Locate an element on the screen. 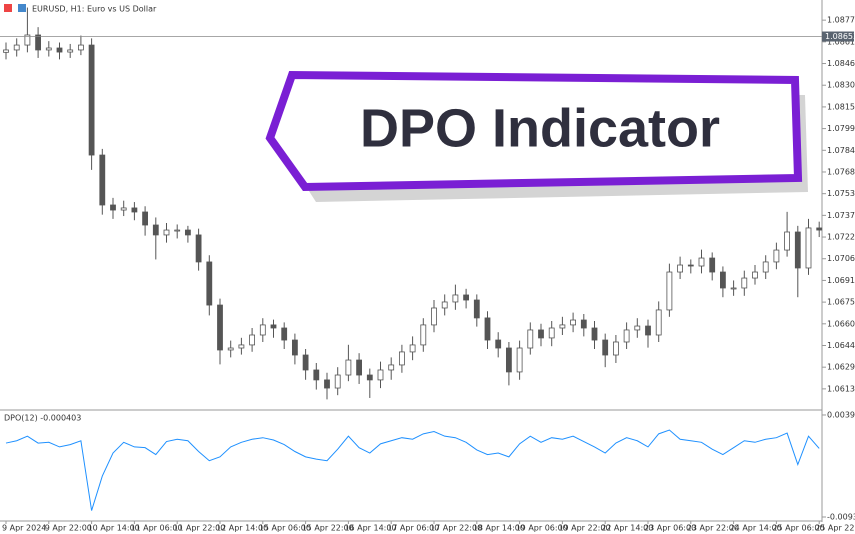  x-tick-label: 16 Apr 14:00 is located at coordinates (370, 528).